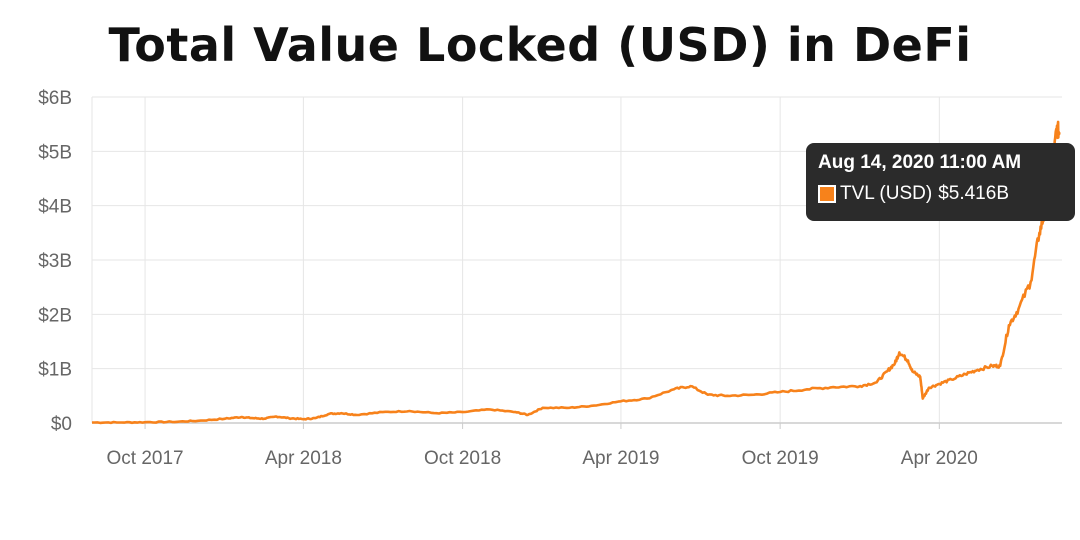  Describe the element at coordinates (886, 193) in the screenshot. I see `tooltip-series-name: TVL (USD)` at that location.